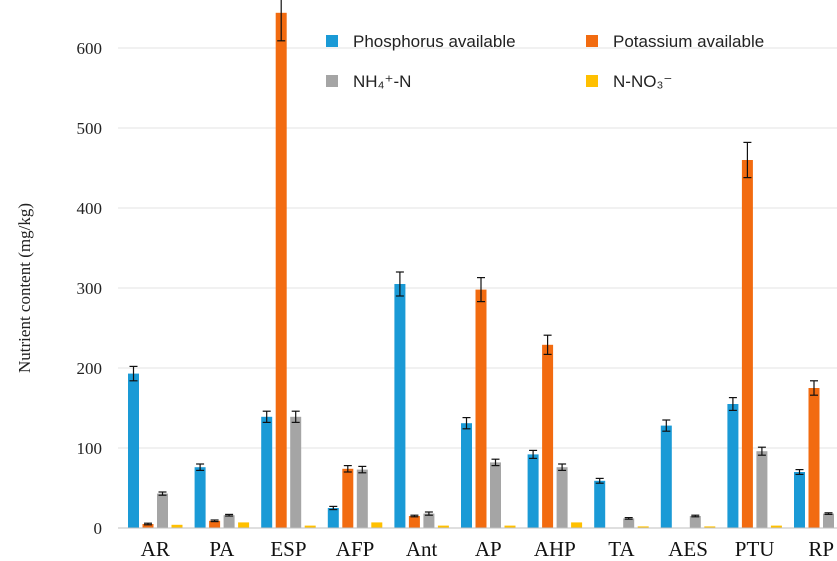  What do you see at coordinates (90, 208) in the screenshot?
I see `y-tick-label: 400` at bounding box center [90, 208].